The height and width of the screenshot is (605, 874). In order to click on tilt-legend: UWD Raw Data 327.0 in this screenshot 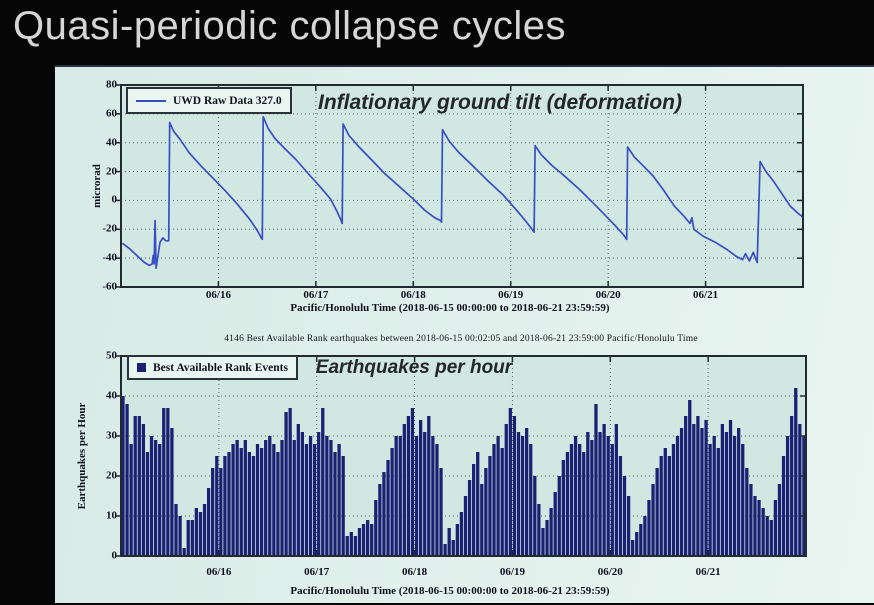, I will do `click(209, 100)`.